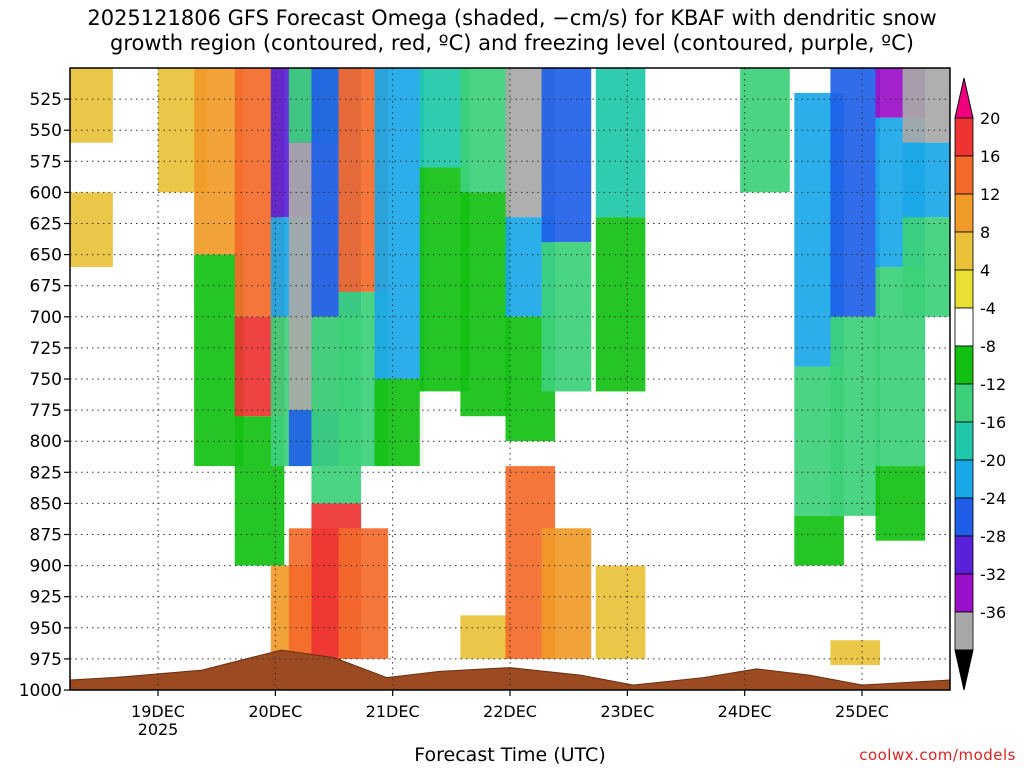 This screenshot has width=1024, height=768. Describe the element at coordinates (745, 711) in the screenshot. I see `x-tick-label: 24DEC` at that location.